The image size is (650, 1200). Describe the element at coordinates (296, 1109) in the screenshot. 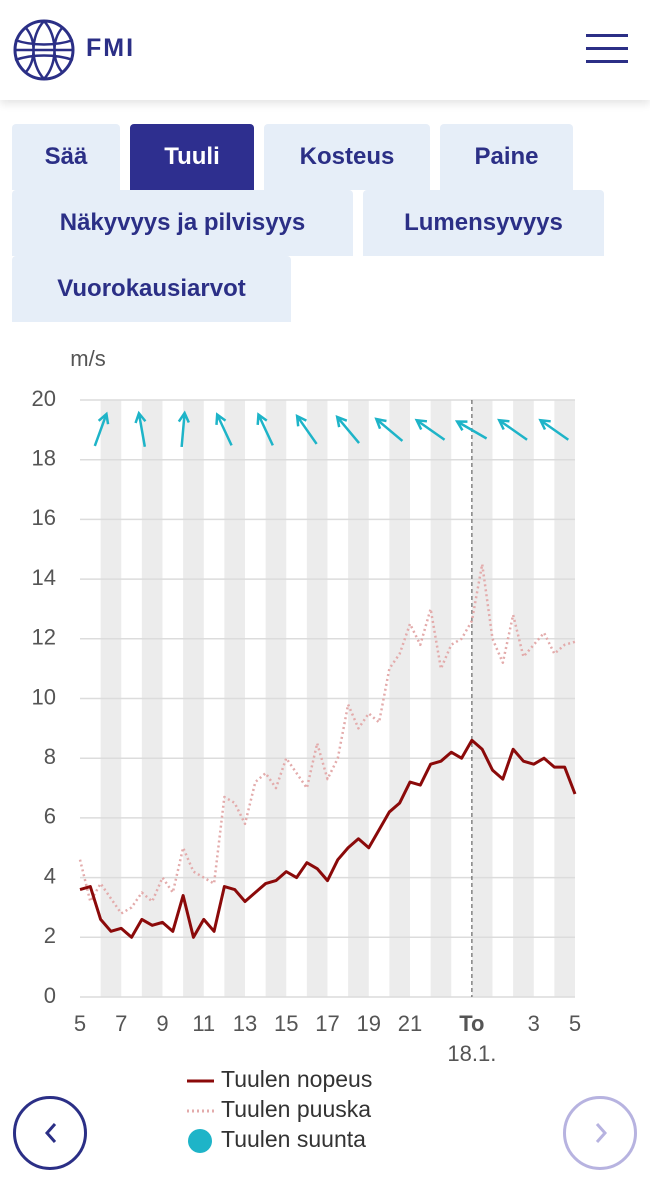

I see `legend-label: Tuulen puuska` at that location.